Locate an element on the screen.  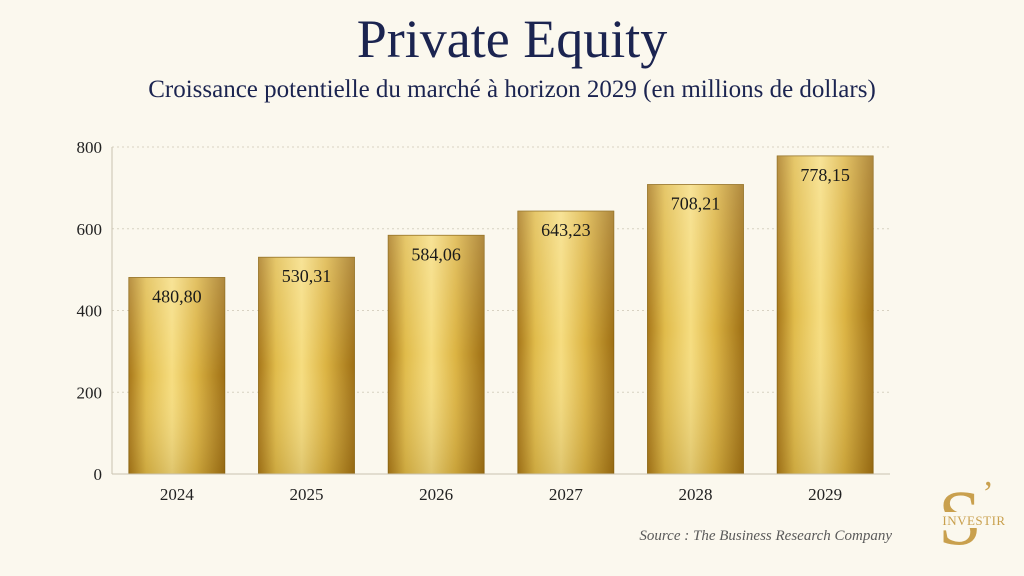
x-tick-label: 2025 is located at coordinates (307, 494).